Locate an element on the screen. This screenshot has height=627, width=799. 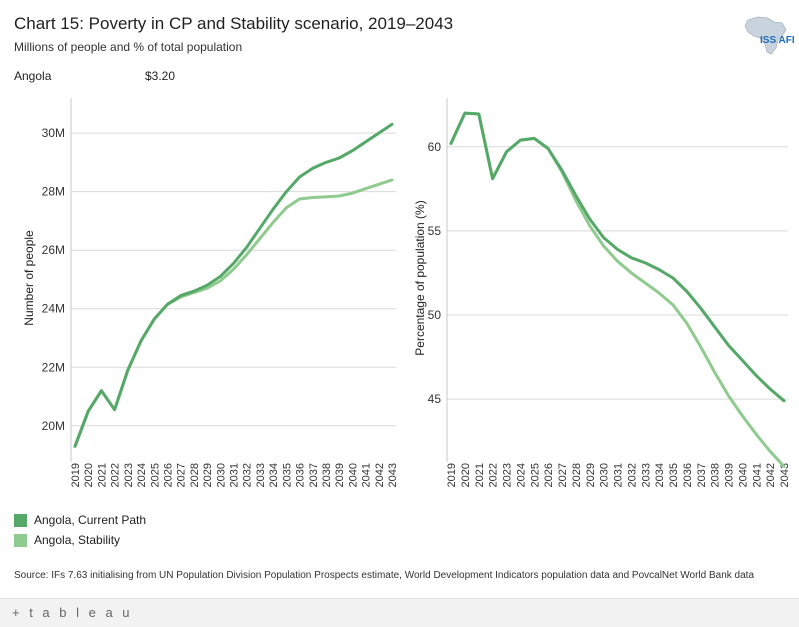
legend-label-stability: Angola, Stability is located at coordinates (77, 540).